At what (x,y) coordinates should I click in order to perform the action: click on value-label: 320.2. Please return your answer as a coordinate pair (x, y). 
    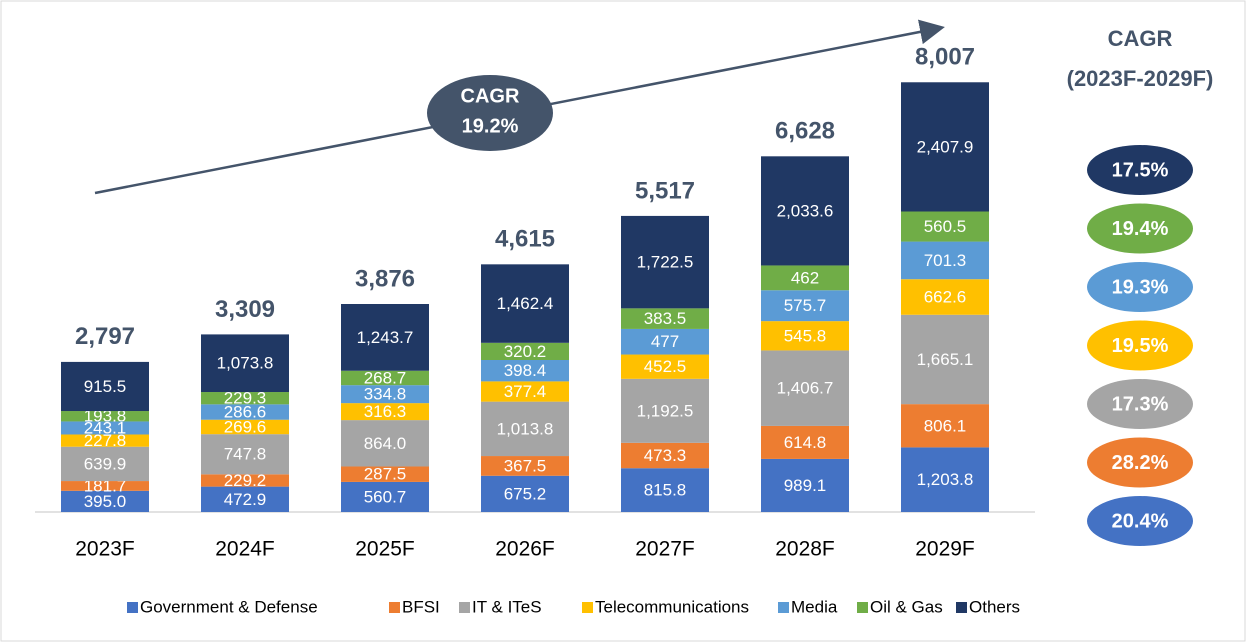
    Looking at the image, I should click on (525, 351).